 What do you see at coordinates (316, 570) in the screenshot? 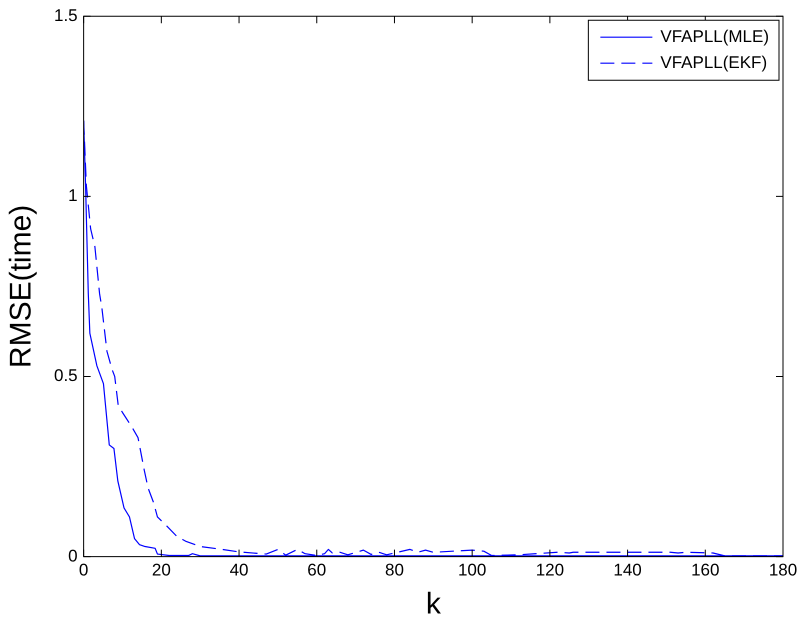
I see `x-tick-label: 60` at bounding box center [316, 570].